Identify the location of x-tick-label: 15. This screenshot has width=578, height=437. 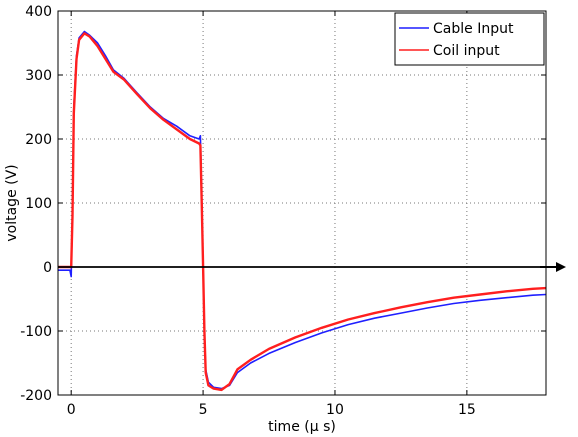
(467, 410).